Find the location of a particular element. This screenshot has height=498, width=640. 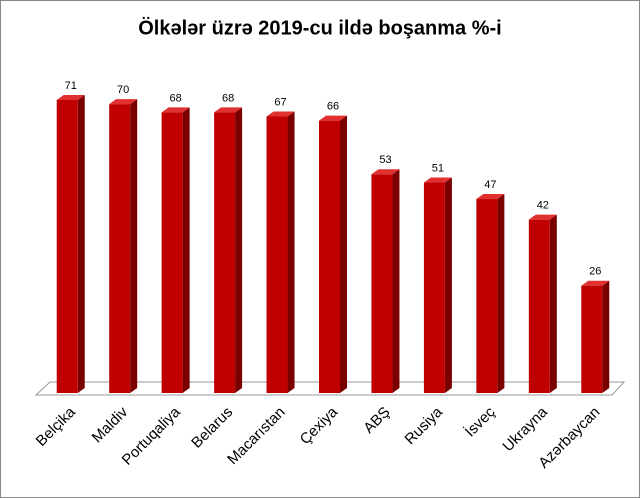

value-label: 70 is located at coordinates (123, 90).